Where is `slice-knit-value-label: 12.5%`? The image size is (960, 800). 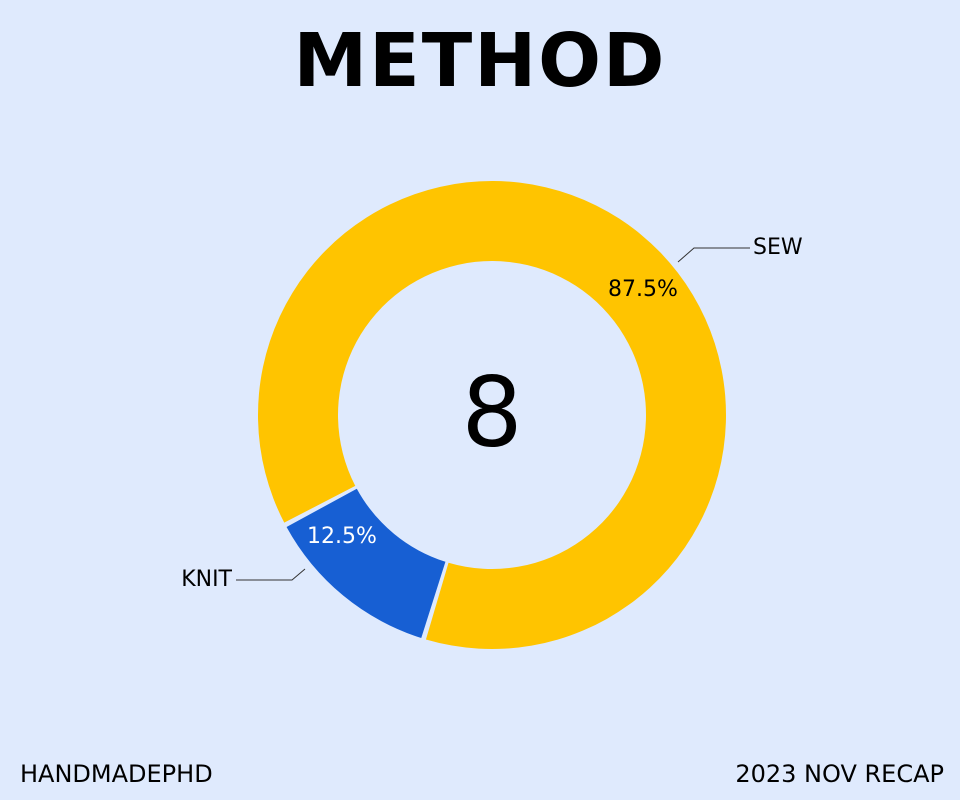 slice-knit-value-label: 12.5% is located at coordinates (342, 536).